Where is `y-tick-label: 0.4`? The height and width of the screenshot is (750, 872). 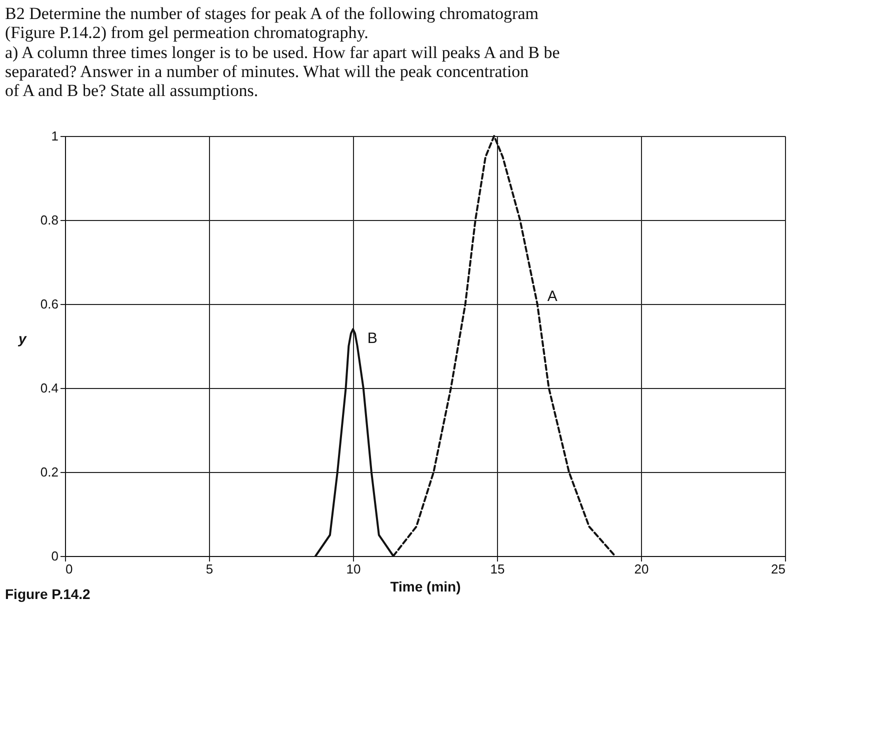 y-tick-label: 0.4 is located at coordinates (49, 388).